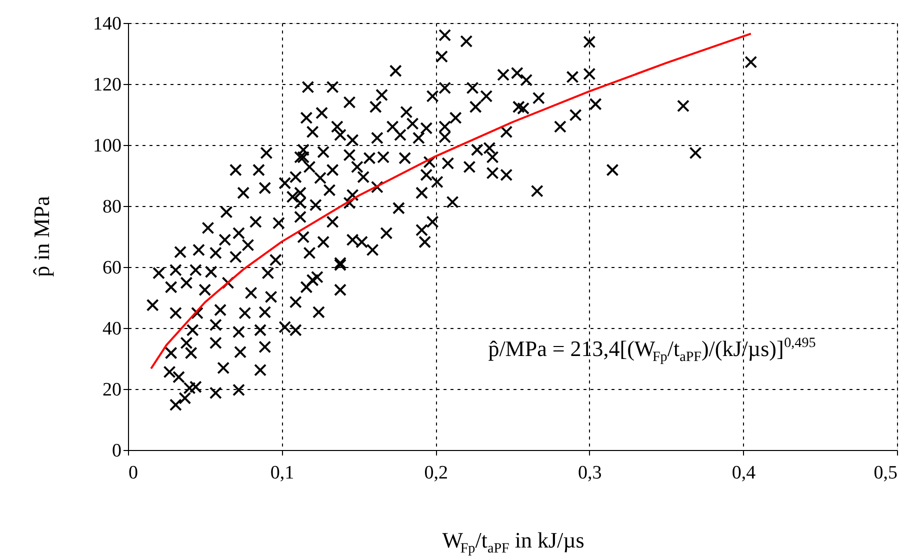  Describe the element at coordinates (590, 473) in the screenshot. I see `x-tick-label: 0,3` at that location.